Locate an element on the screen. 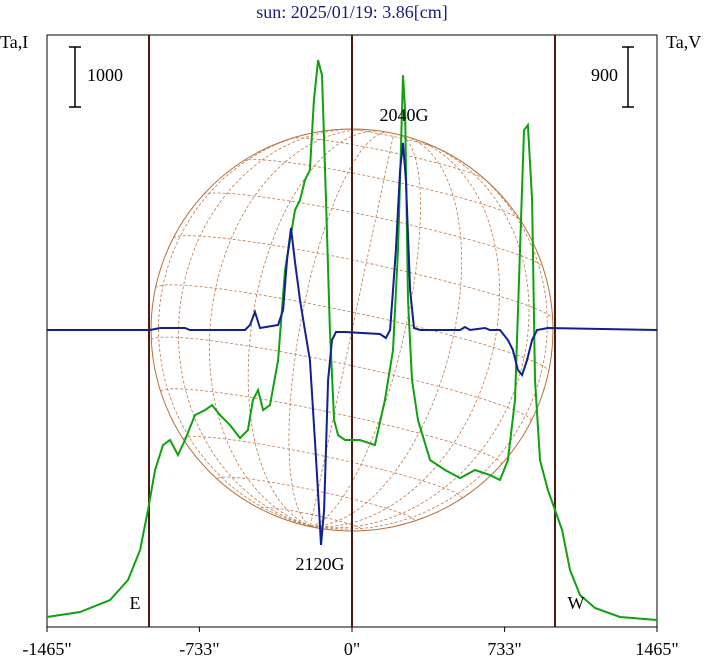 The width and height of the screenshot is (708, 662). x-tick-label: 0" is located at coordinates (352, 649).